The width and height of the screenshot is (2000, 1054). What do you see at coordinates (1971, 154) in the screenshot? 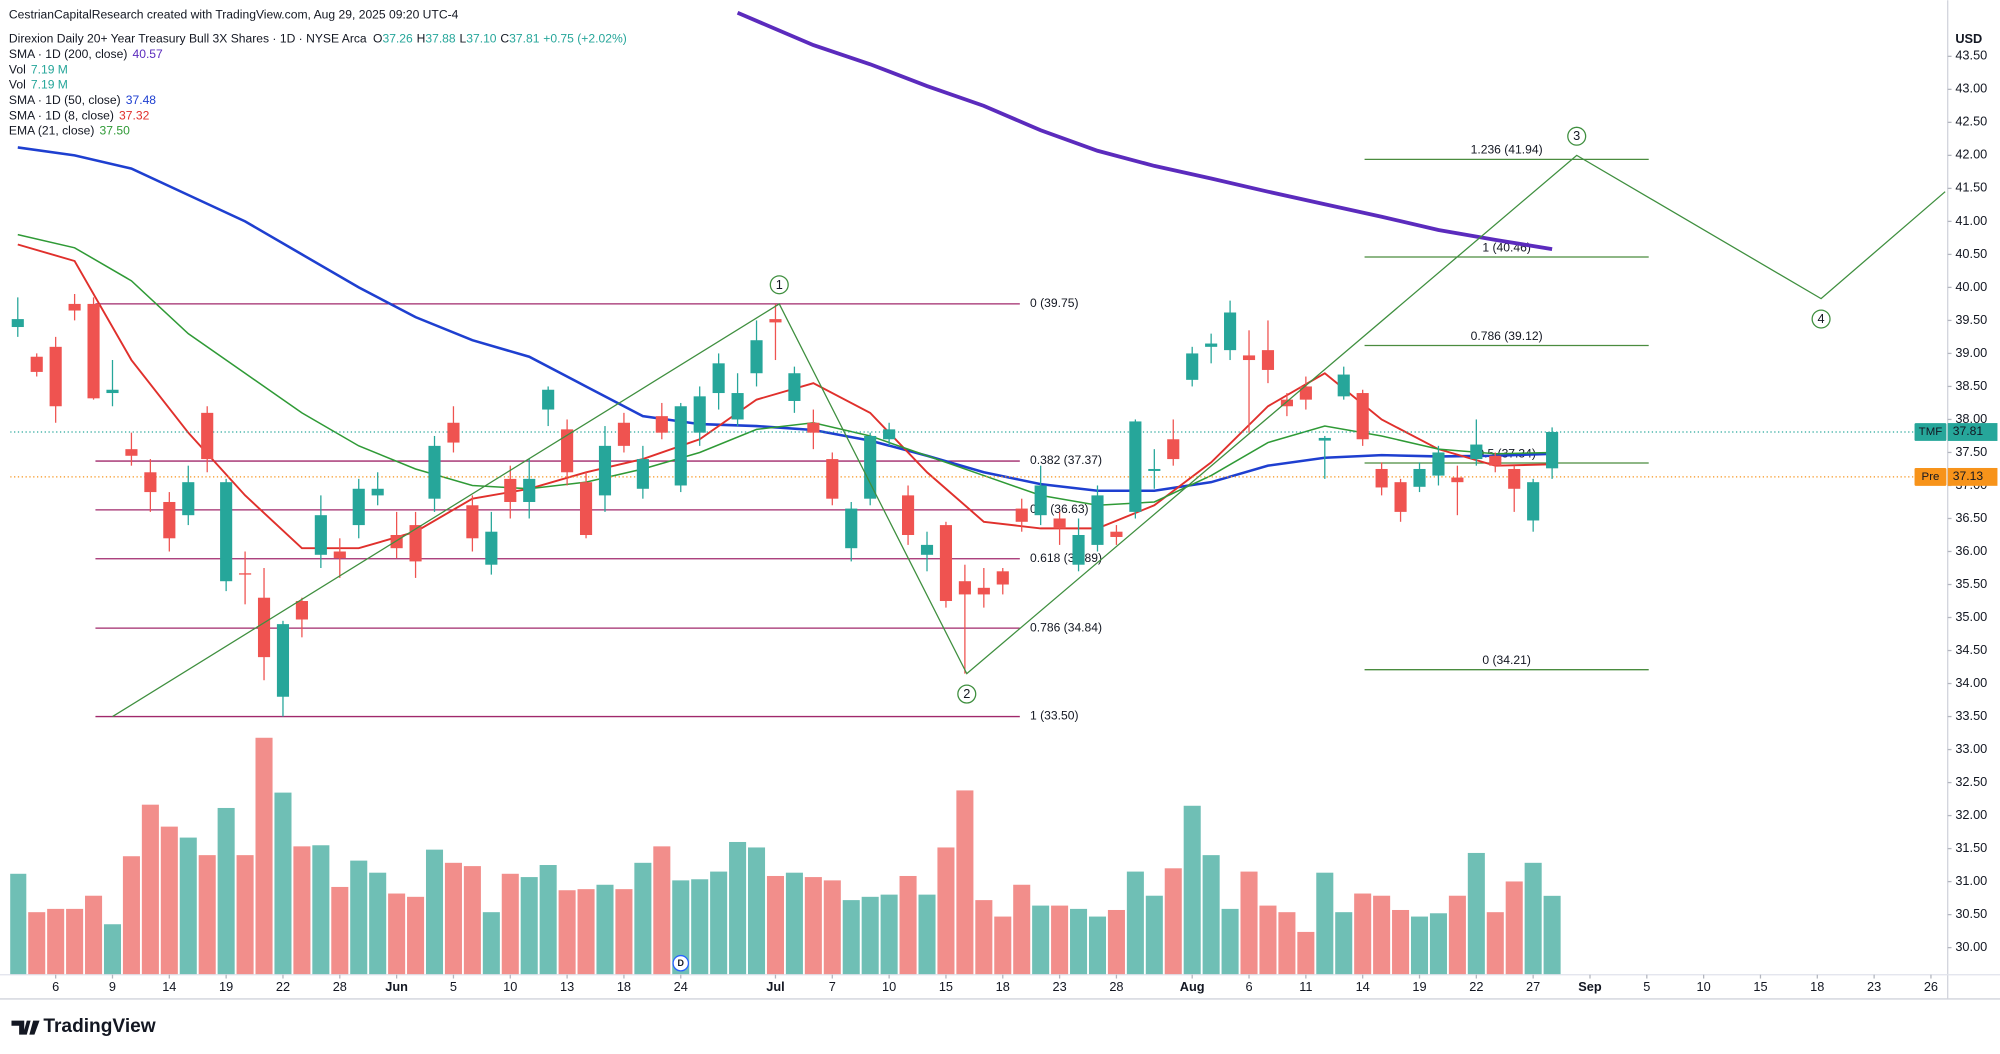
I see `y-tick-label: 42.00` at bounding box center [1971, 154].